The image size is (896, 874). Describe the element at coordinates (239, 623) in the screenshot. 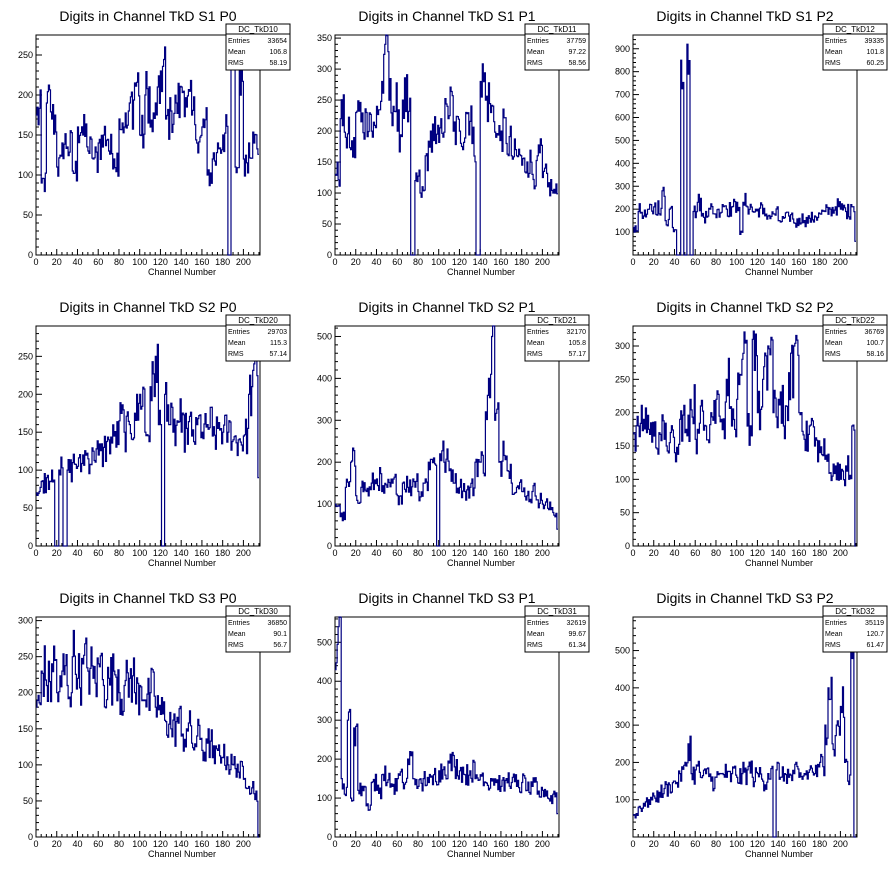

I see `stats-key: Entries` at that location.